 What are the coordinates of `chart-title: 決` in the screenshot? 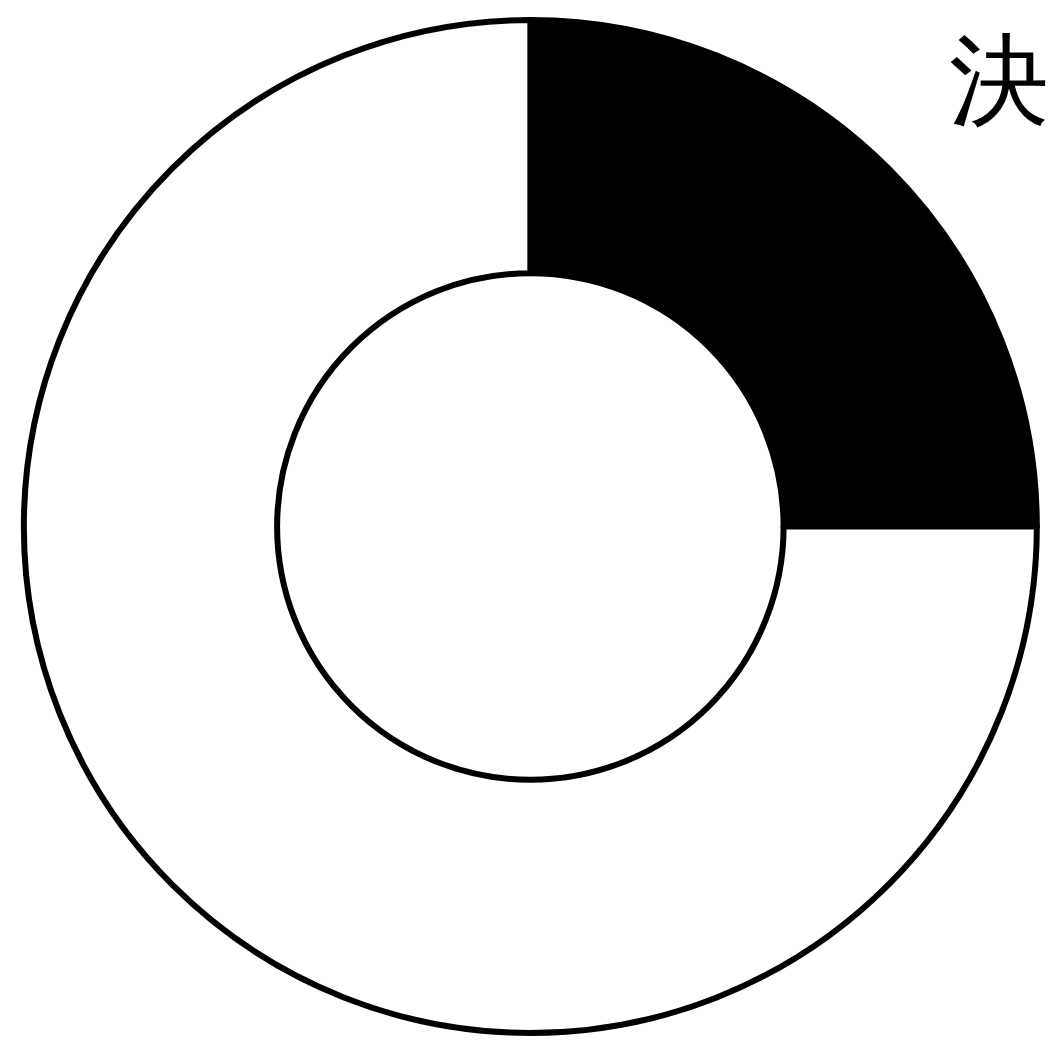 It's located at (999, 80).